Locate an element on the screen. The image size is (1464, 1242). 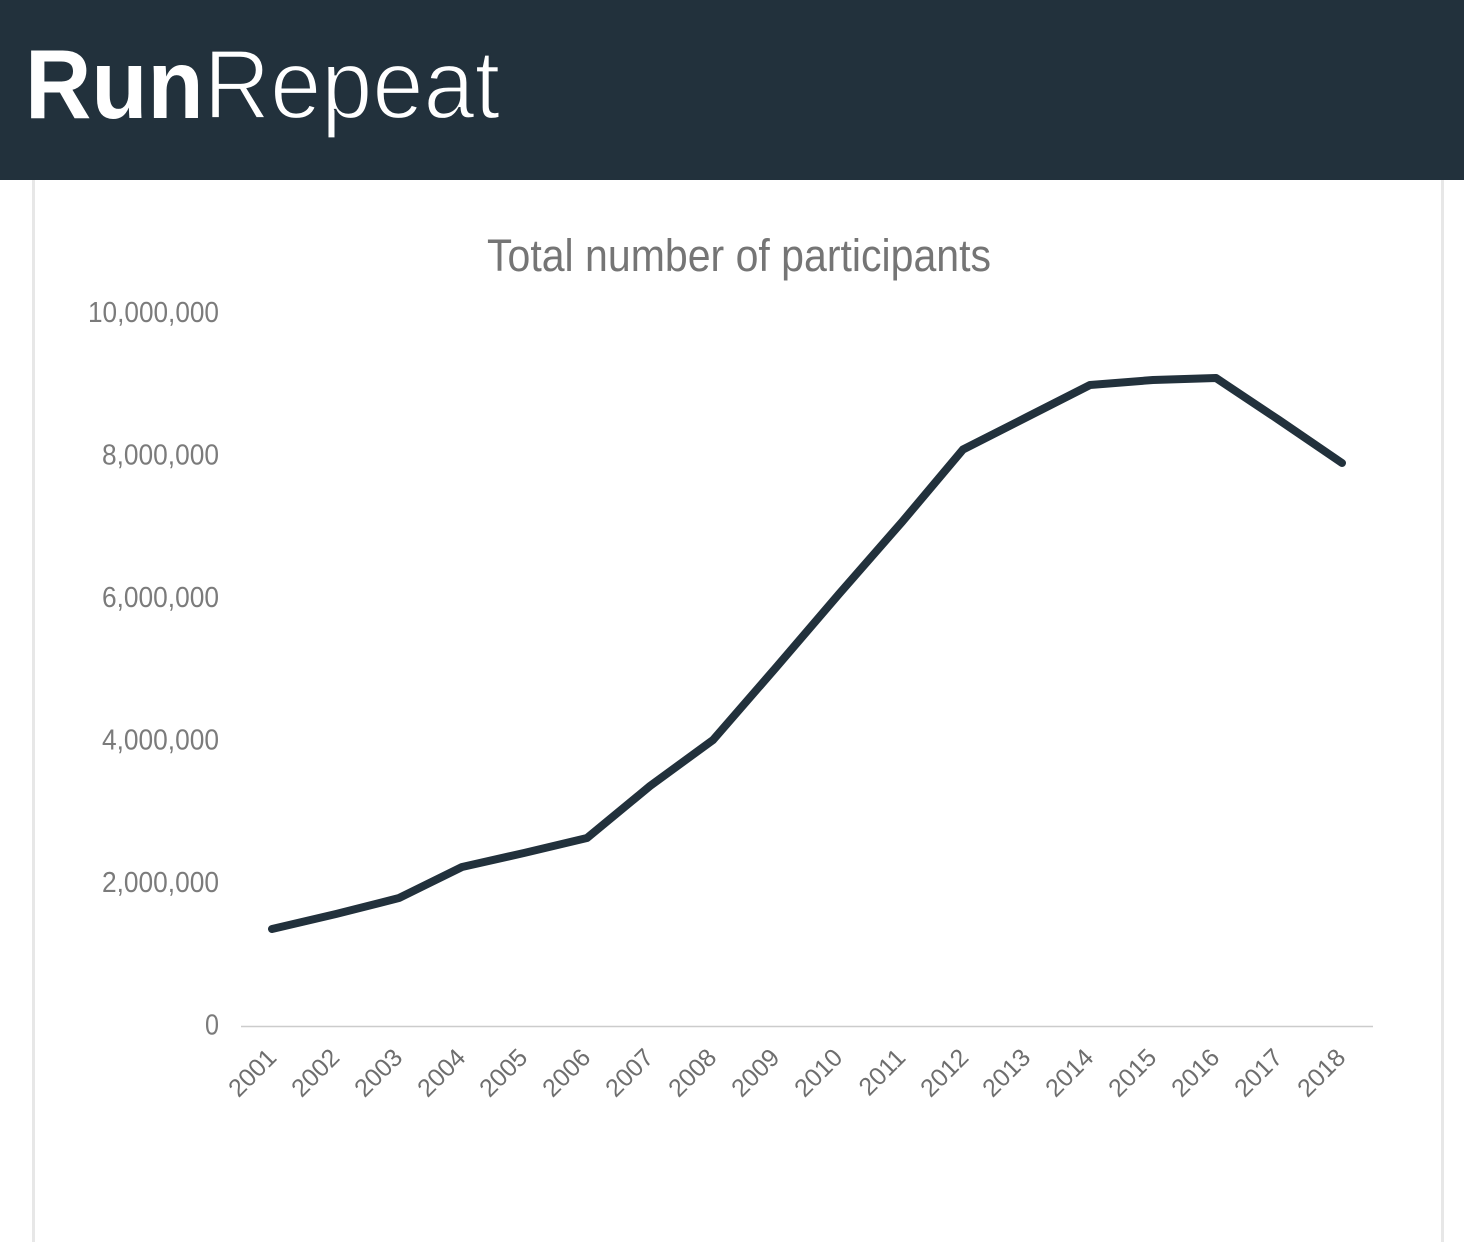
svg-text: 4,000,000 is located at coordinates (160, 741).